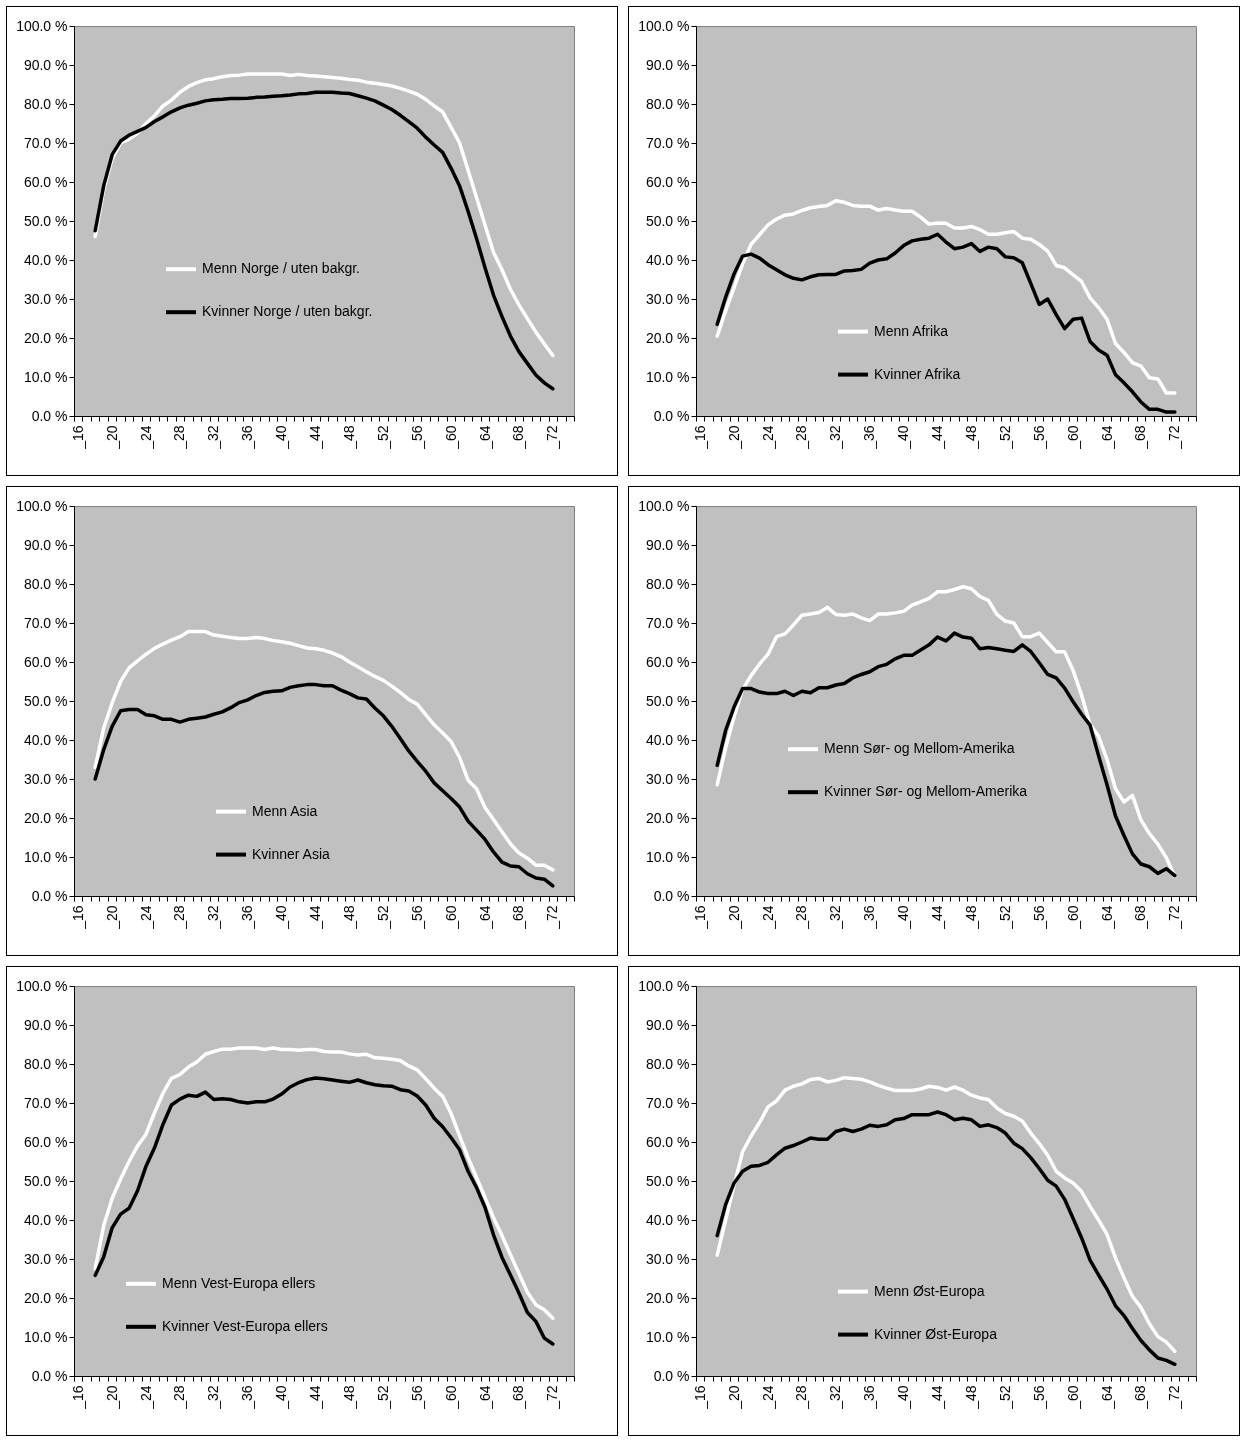 This screenshot has height=1454, width=1247. Describe the element at coordinates (245, 1325) in the screenshot. I see `legend-label: Kvinner Vest-Europa ellers` at that location.